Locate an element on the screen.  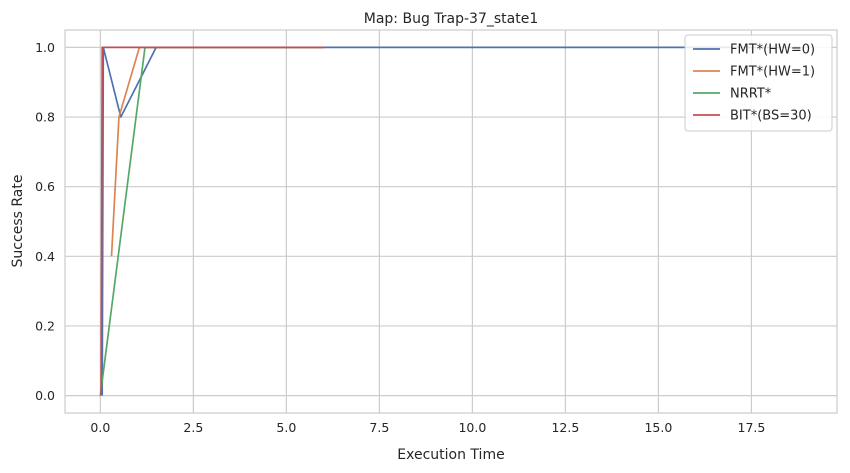
x-tick-label: 5.0 is located at coordinates (286, 427).